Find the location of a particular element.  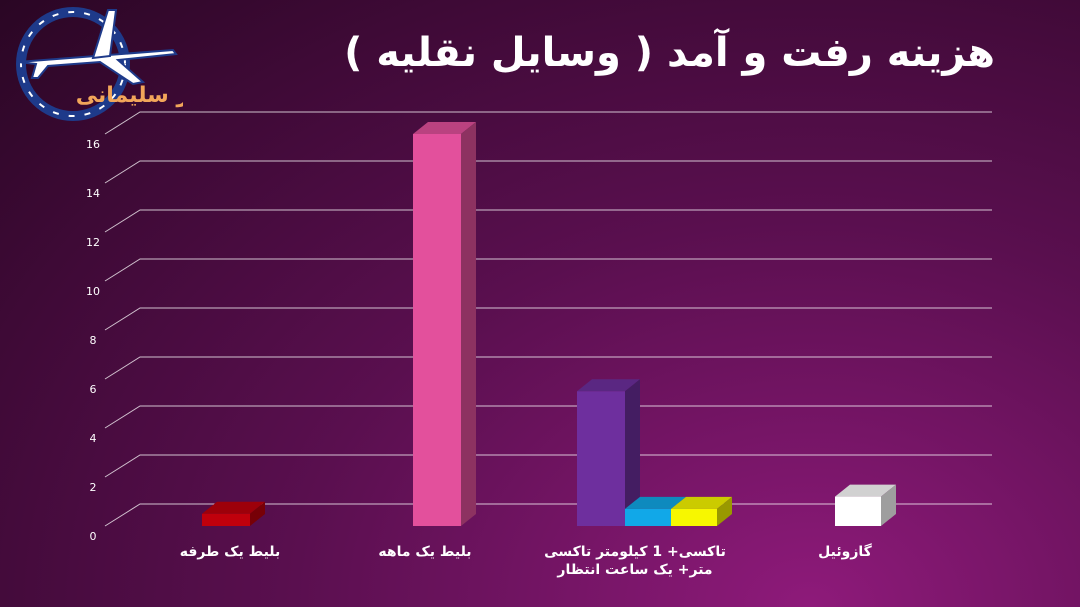

y-tick-label: 2 is located at coordinates (93, 487).